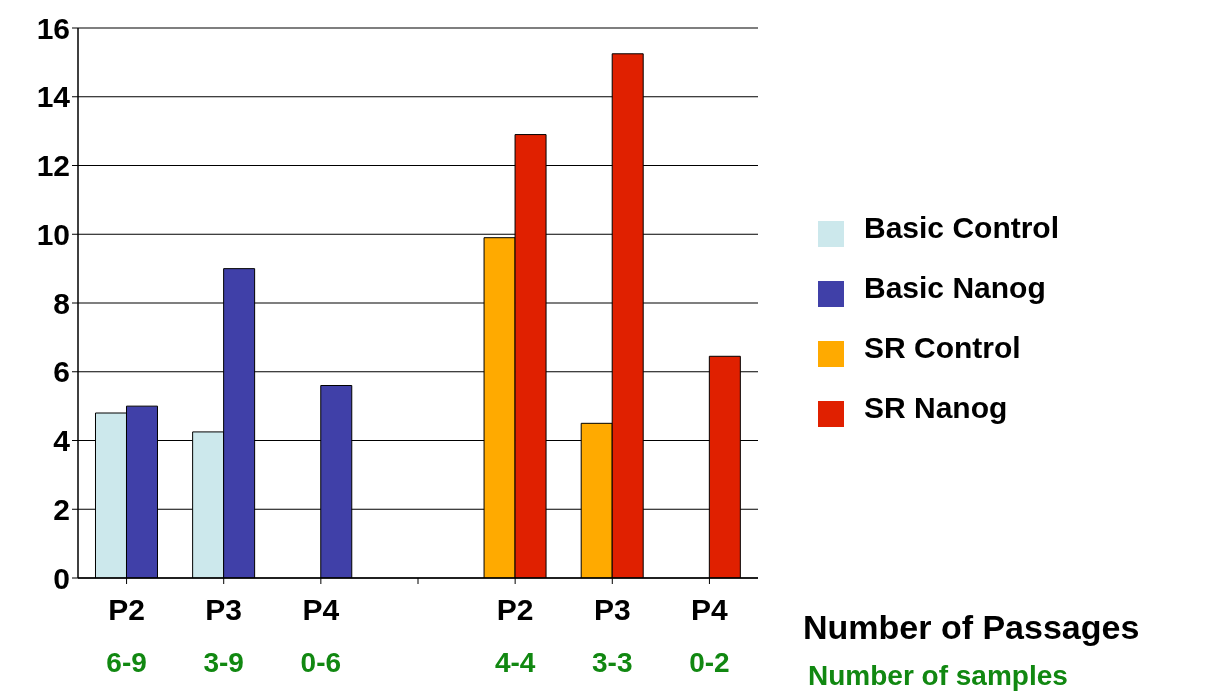 The width and height of the screenshot is (1217, 698). I want to click on legend-label: Basic Nanog, so click(955, 287).